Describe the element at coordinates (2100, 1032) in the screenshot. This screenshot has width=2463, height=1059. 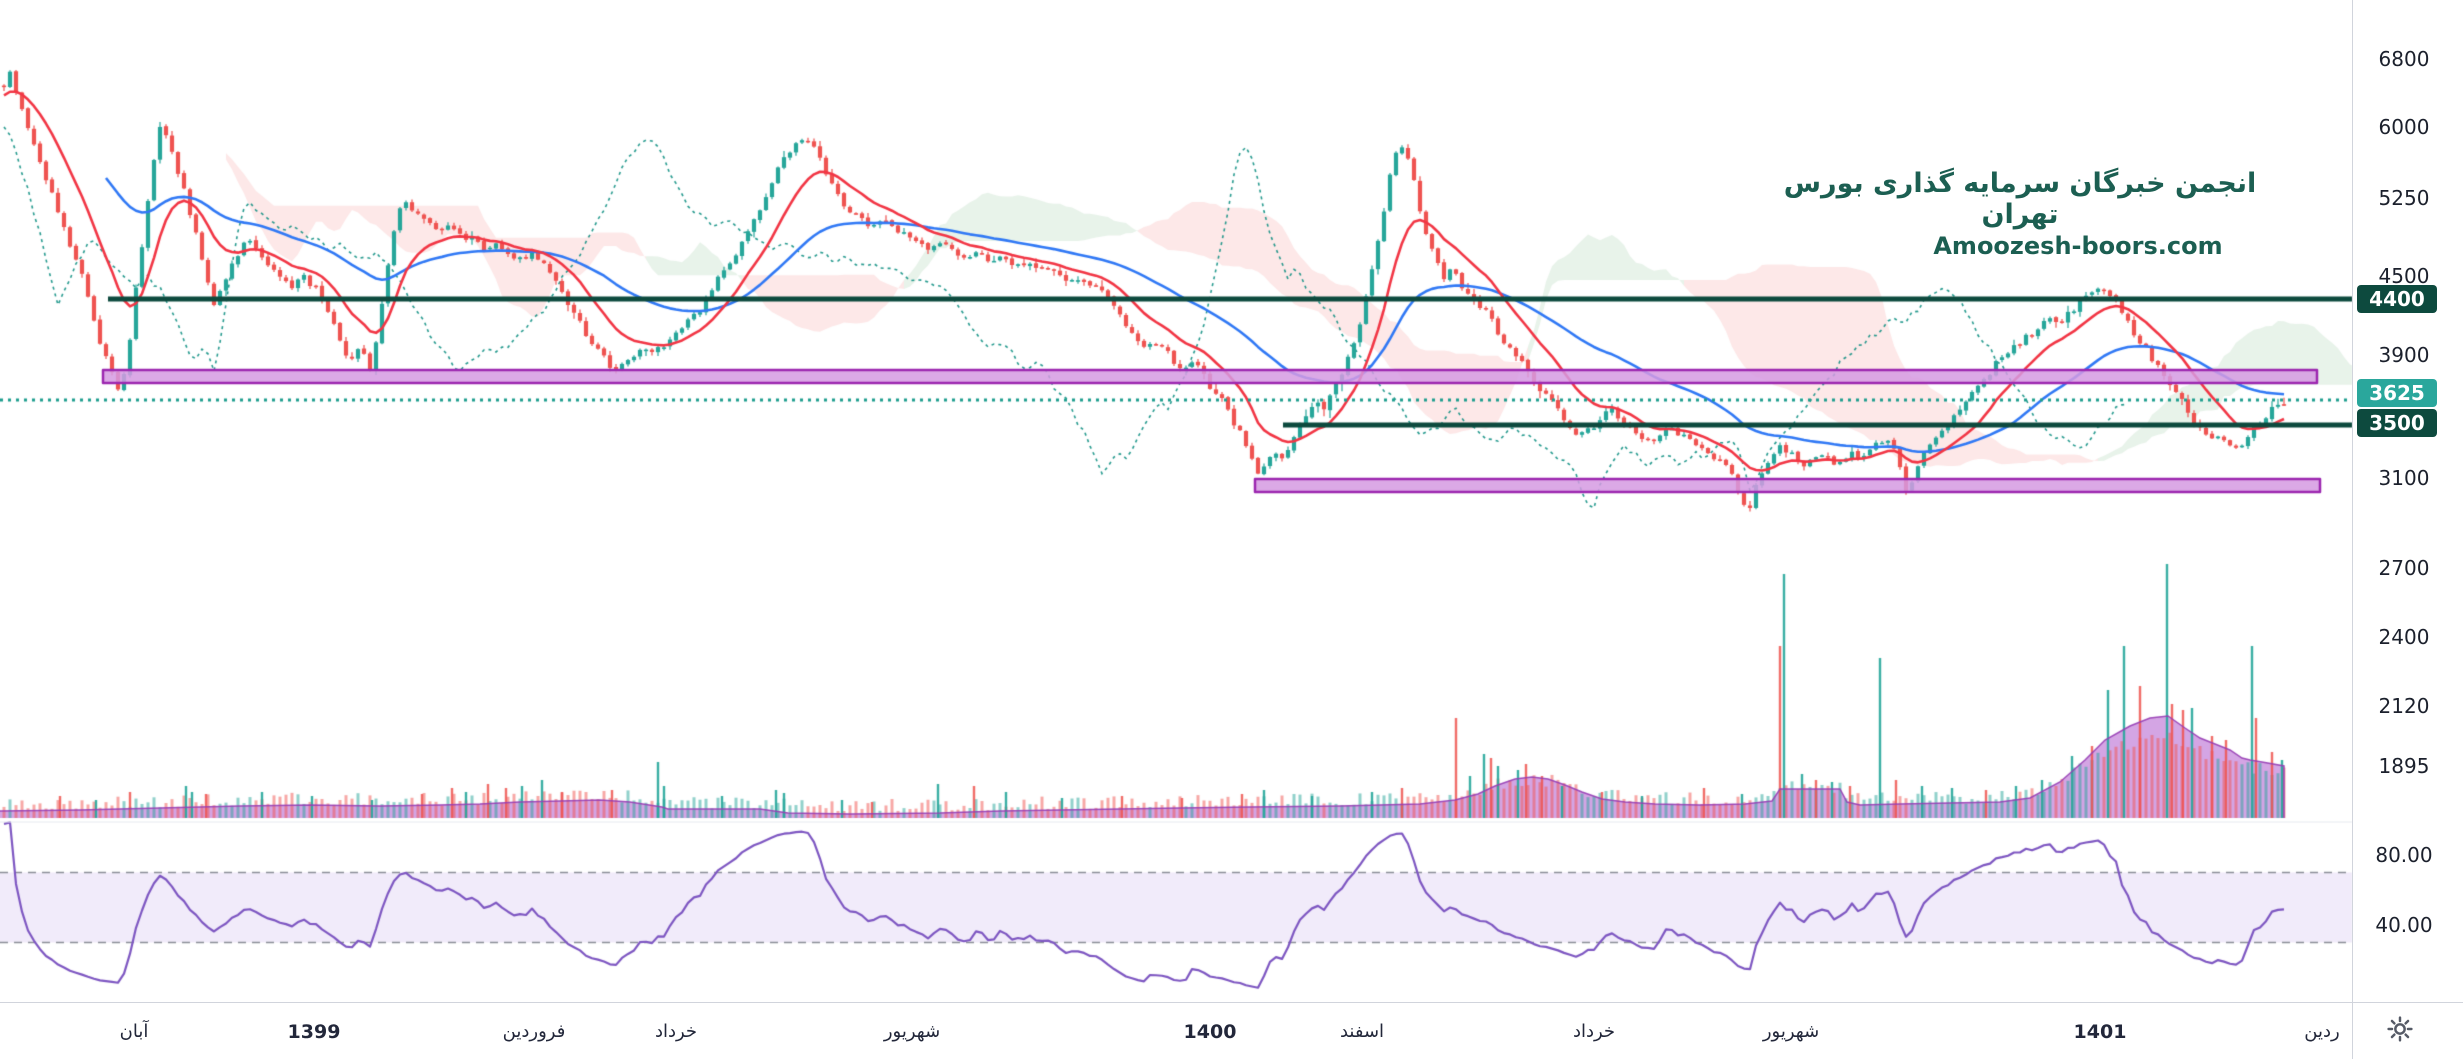
I see `time-label-1401: 1401` at that location.